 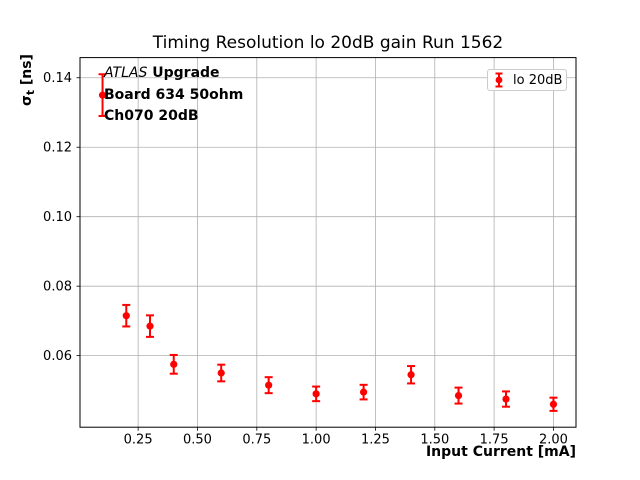 I want to click on x-tick-label: 1.25, so click(x=375, y=440).